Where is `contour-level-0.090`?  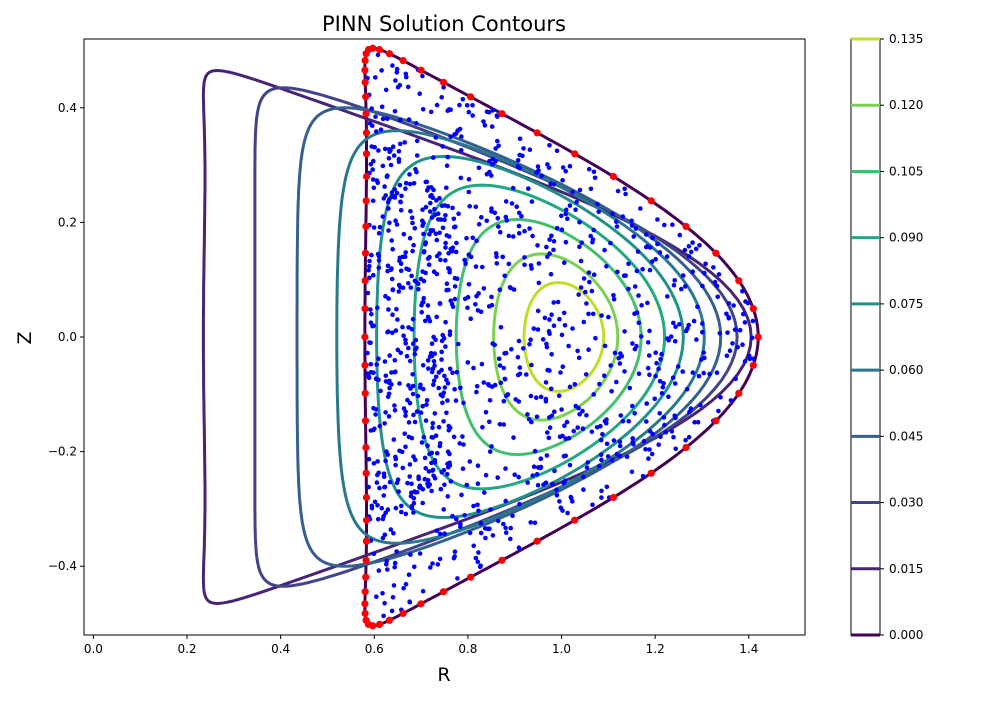 contour-level-0.090 is located at coordinates (539, 337).